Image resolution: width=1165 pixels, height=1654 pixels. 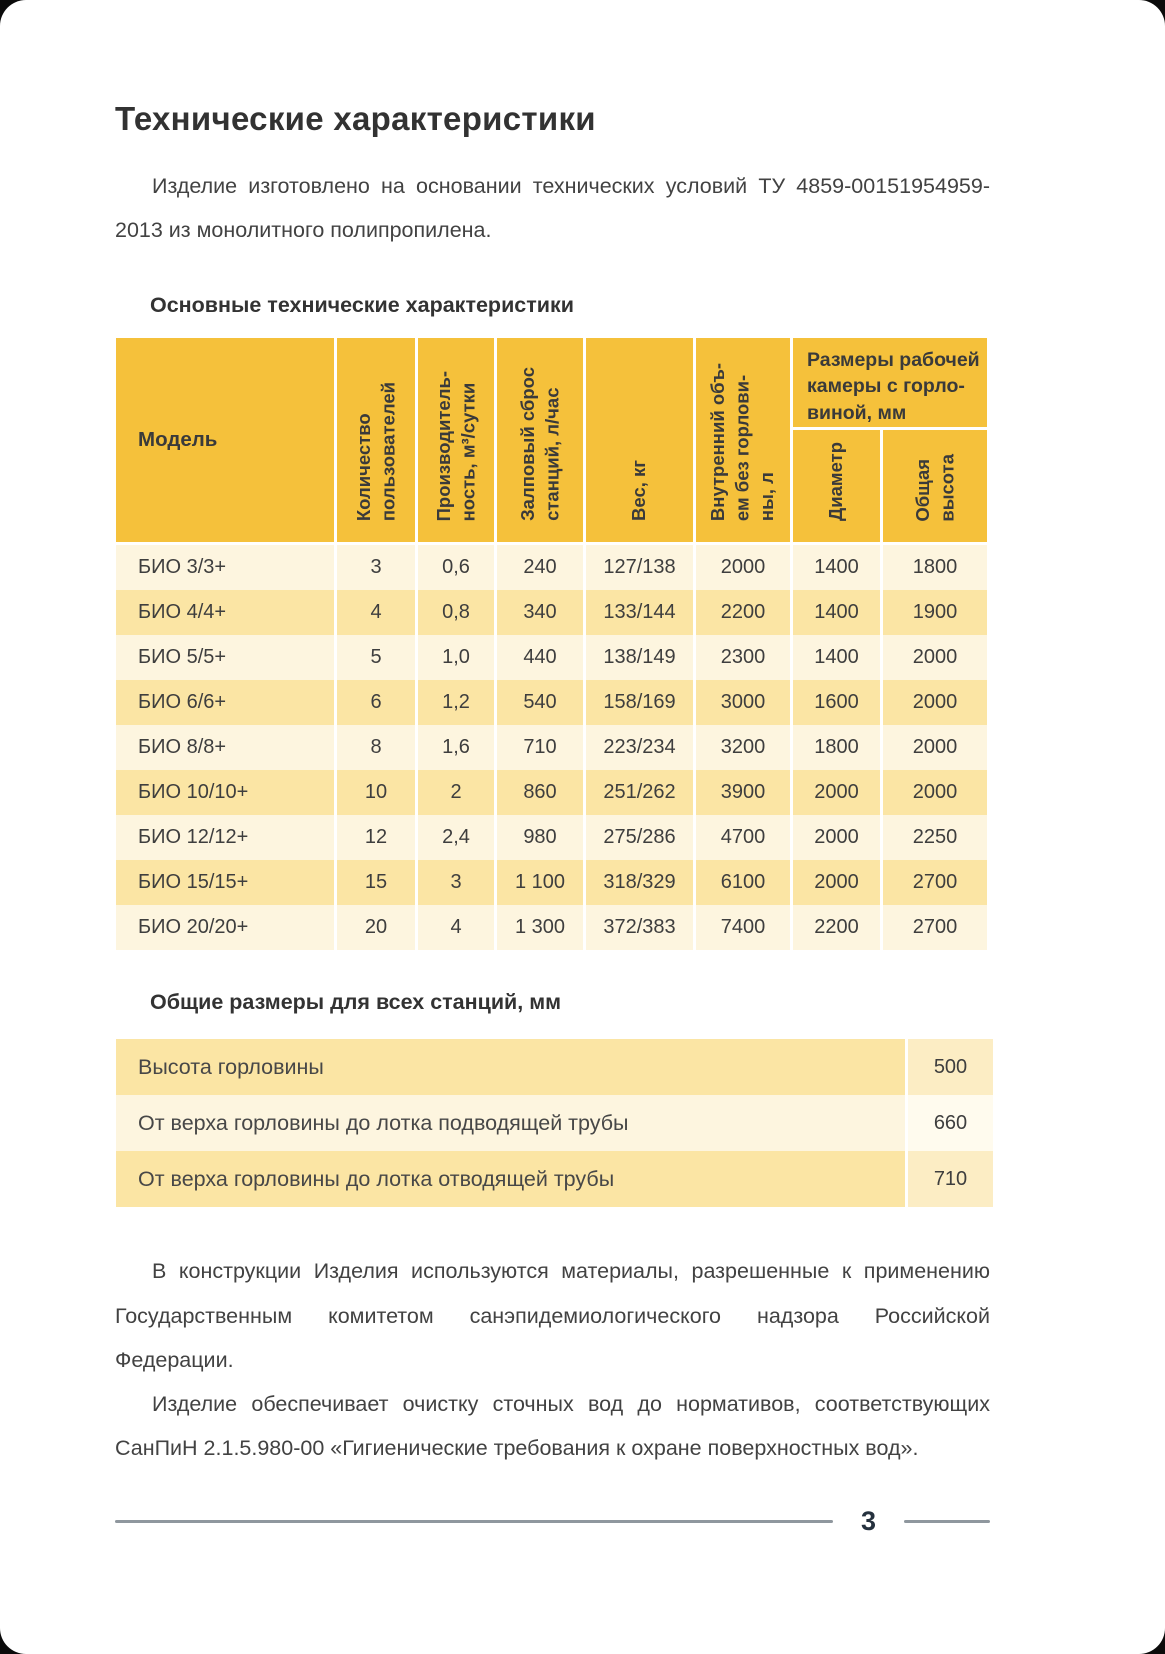 I want to click on page-number: 3, so click(x=868, y=1521).